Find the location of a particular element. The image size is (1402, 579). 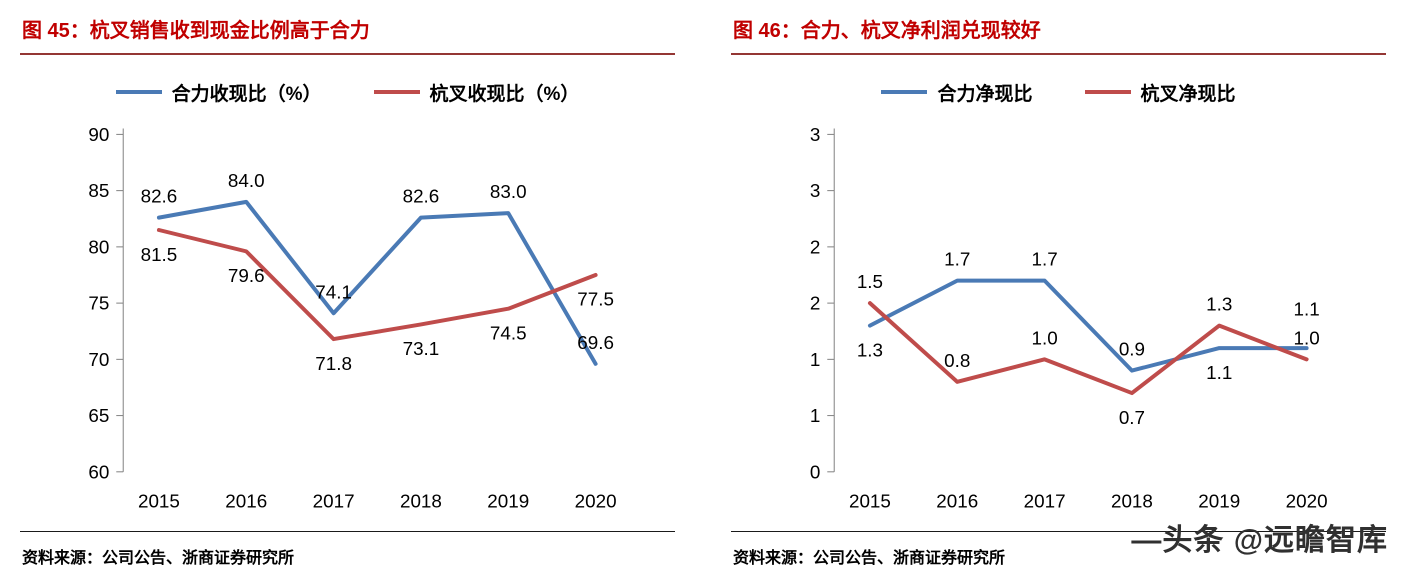

svg-text: 0.7 is located at coordinates (1132, 417).